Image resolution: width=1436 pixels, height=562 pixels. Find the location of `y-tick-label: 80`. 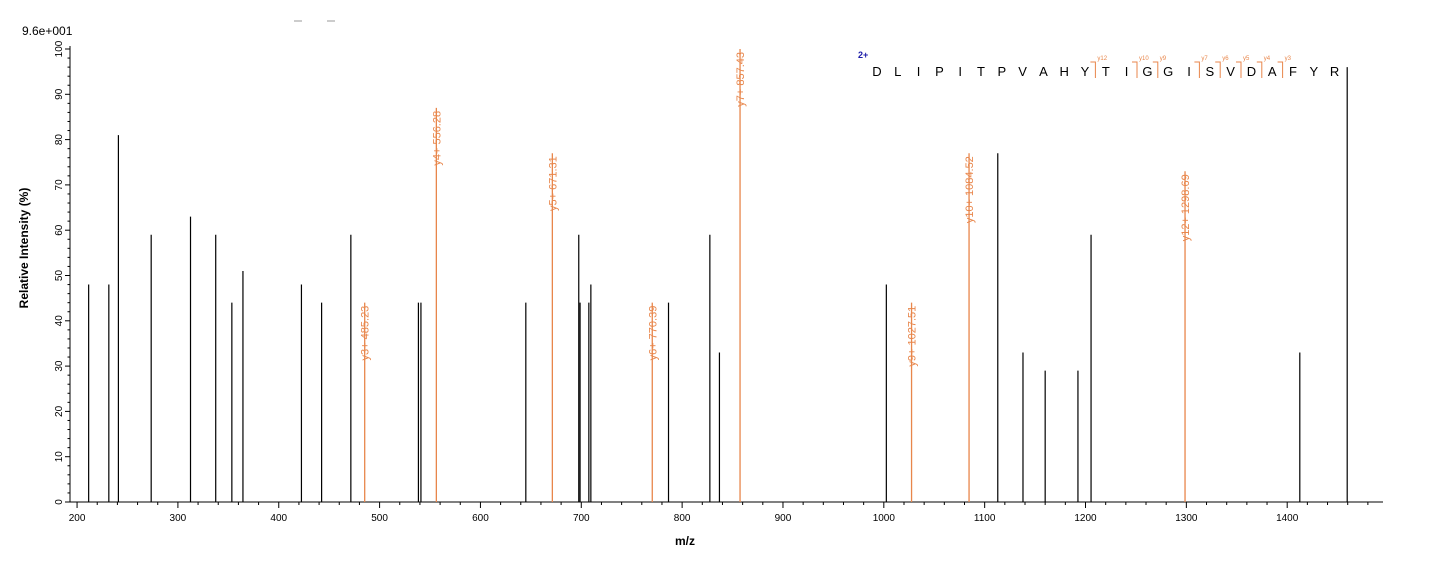

y-tick-label: 80 is located at coordinates (59, 140).